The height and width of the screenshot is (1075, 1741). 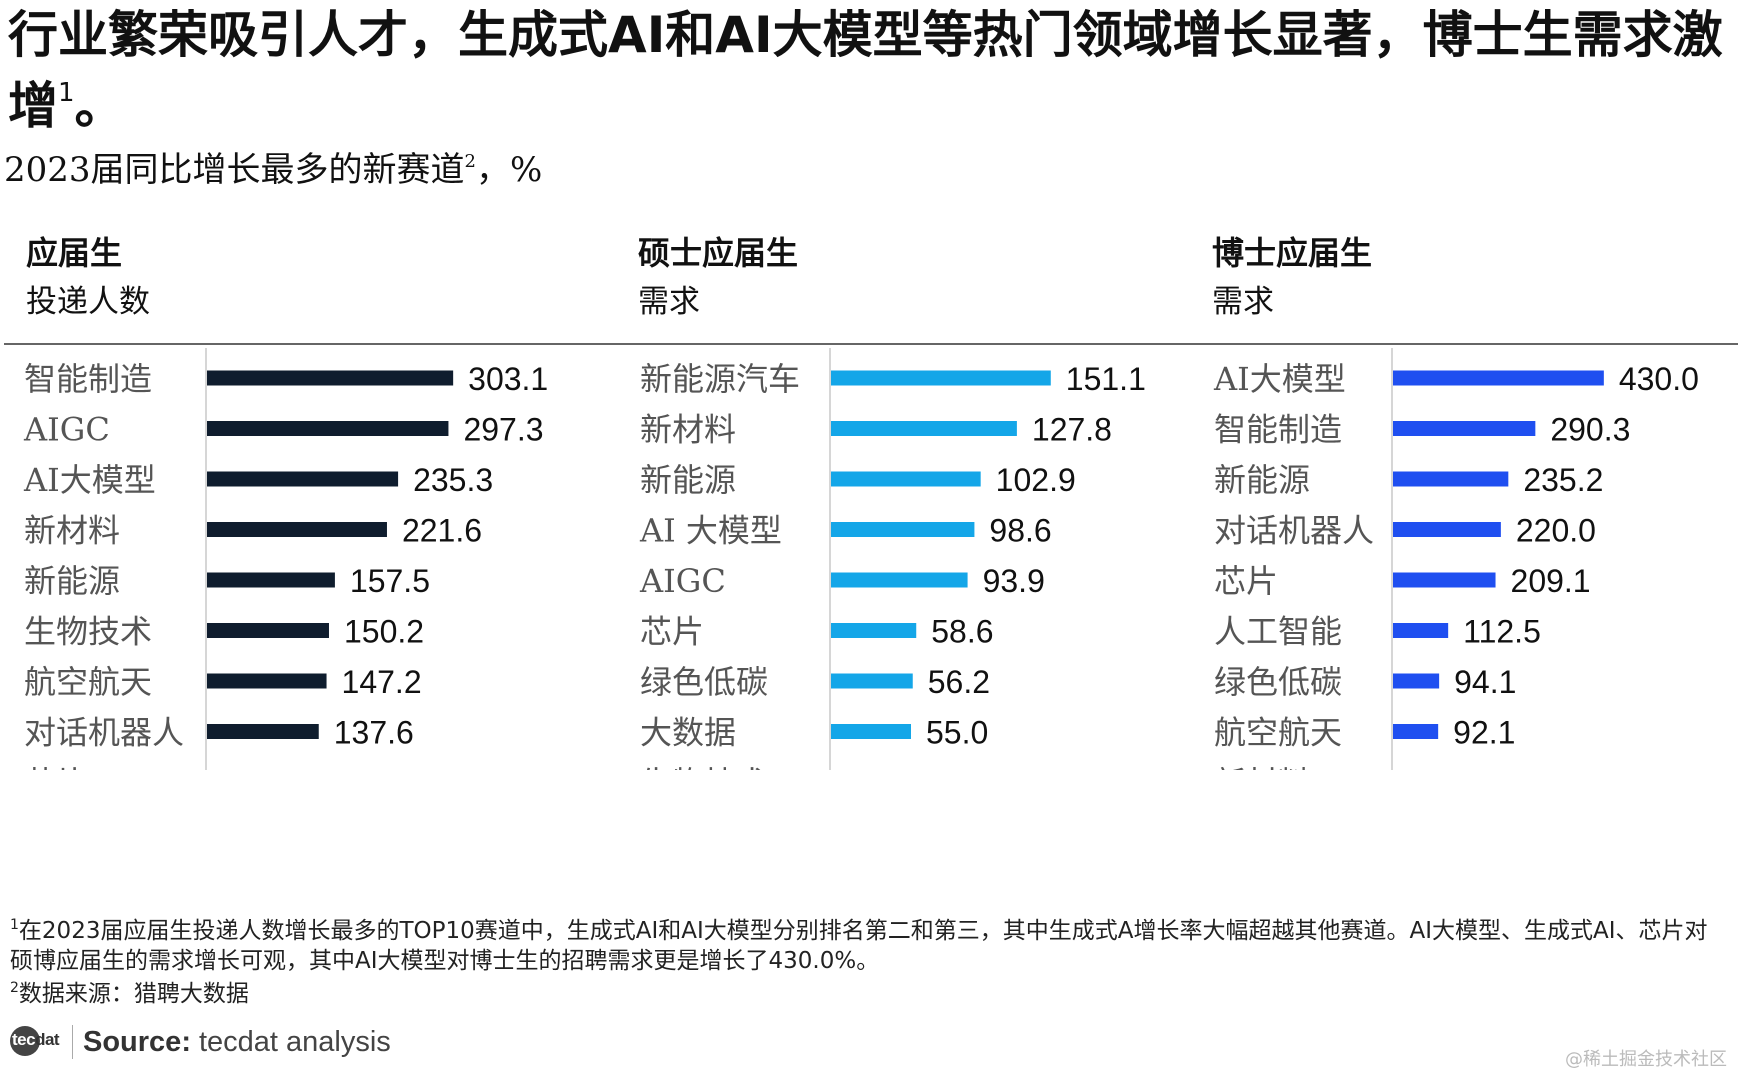 What do you see at coordinates (1659, 379) in the screenshot?
I see `data-label: 430.0` at bounding box center [1659, 379].